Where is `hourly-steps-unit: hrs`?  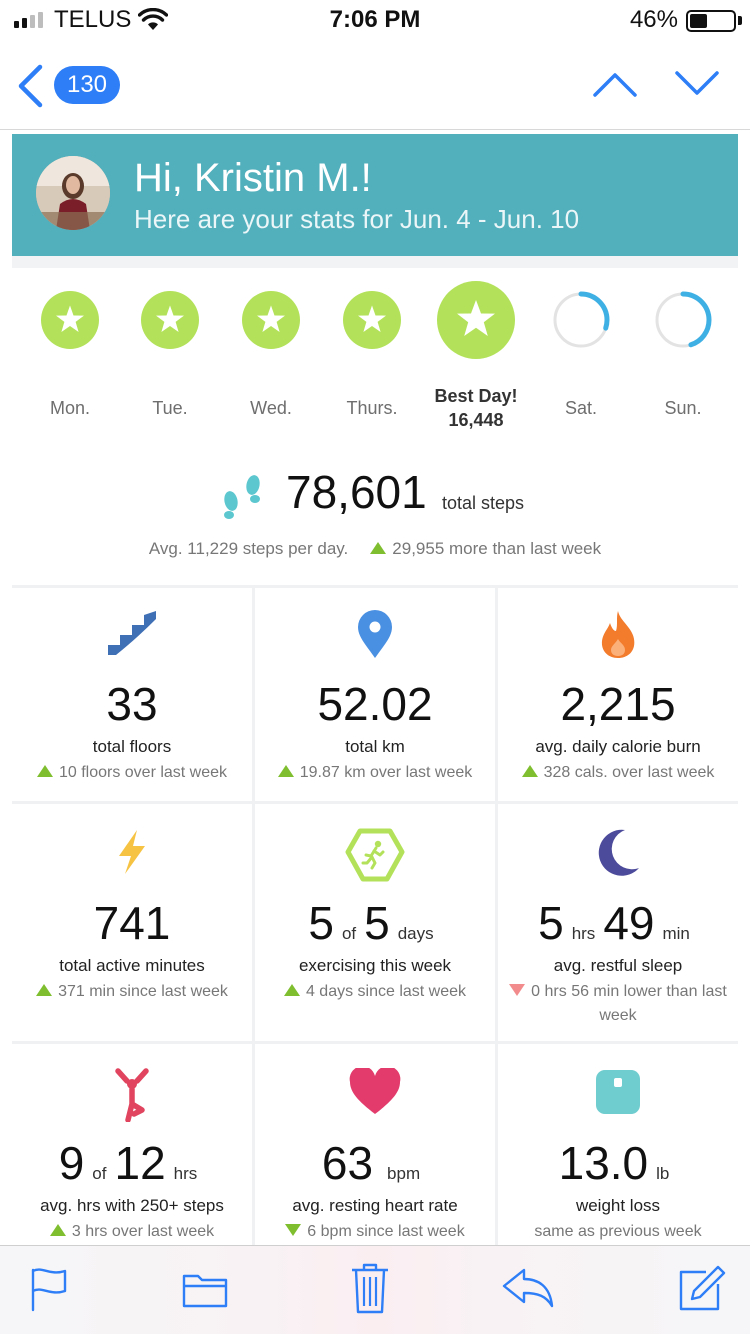
hourly-steps-unit: hrs is located at coordinates (185, 1173).